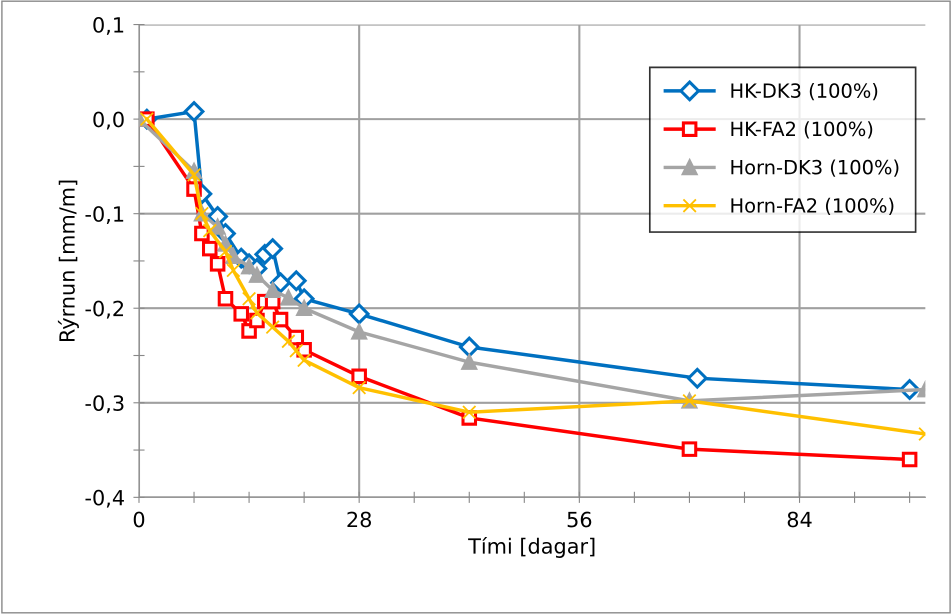  I want to click on x-tick-label: 28, so click(359, 520).